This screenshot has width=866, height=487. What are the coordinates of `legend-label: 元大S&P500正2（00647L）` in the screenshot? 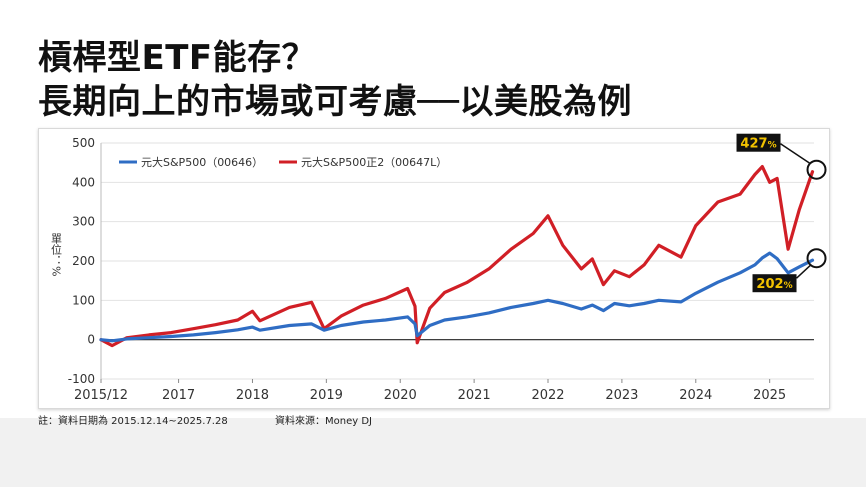 It's located at (374, 162).